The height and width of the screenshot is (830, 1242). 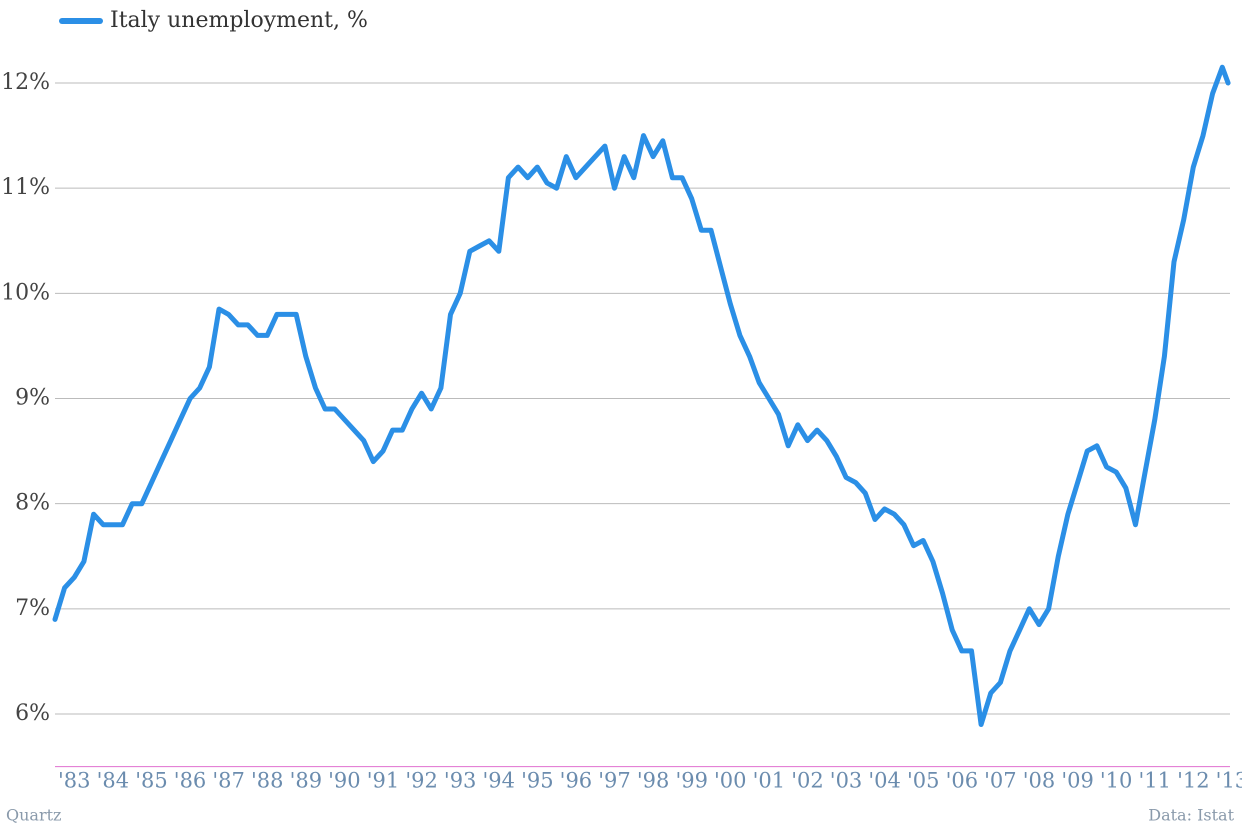 What do you see at coordinates (151, 781) in the screenshot?
I see `x-tick-label: '85` at bounding box center [151, 781].